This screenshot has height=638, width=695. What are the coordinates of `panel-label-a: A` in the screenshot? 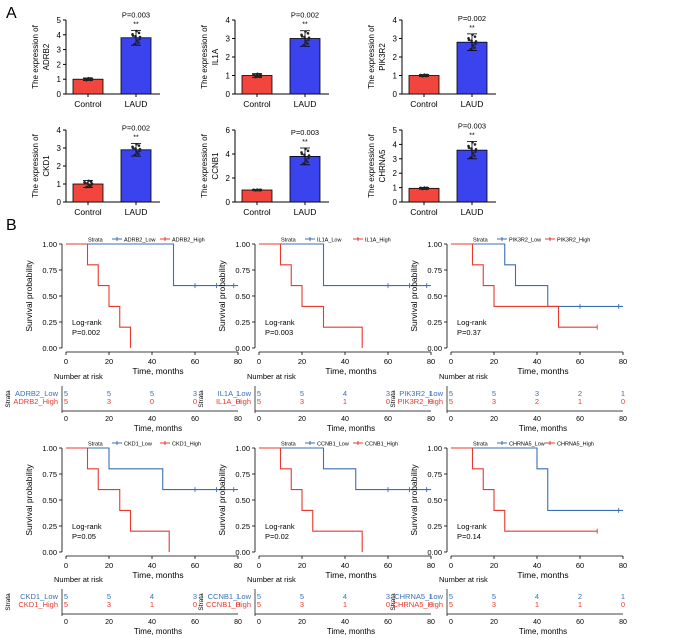 It's located at (11, 13).